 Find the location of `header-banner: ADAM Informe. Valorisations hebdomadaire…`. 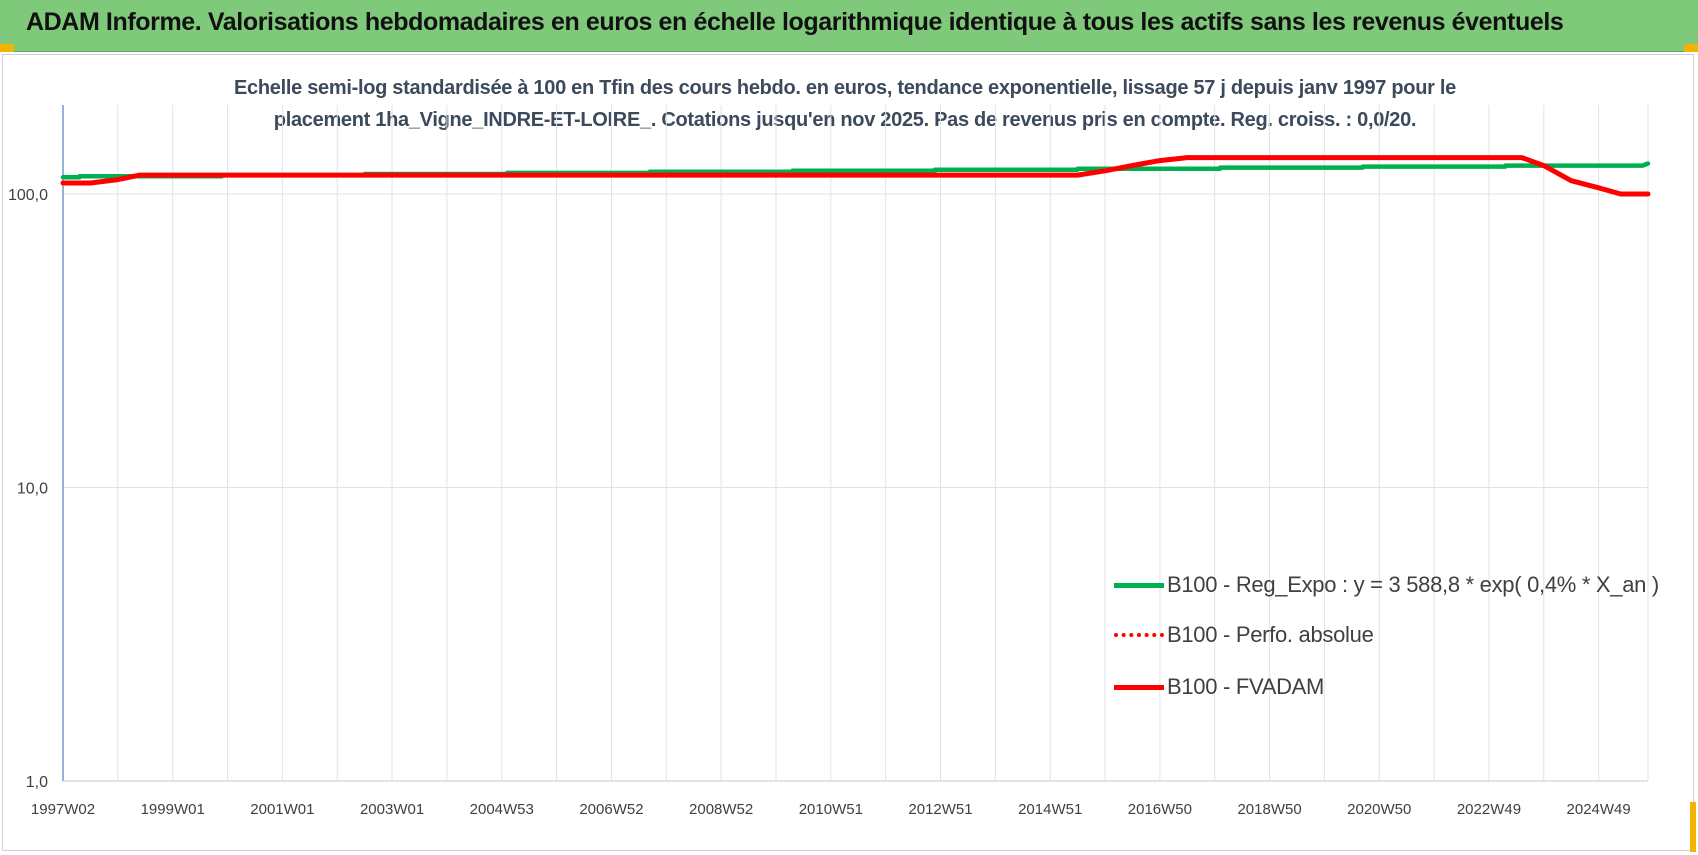

header-banner: ADAM Informe. Valorisations hebdomadaire… is located at coordinates (849, 26).